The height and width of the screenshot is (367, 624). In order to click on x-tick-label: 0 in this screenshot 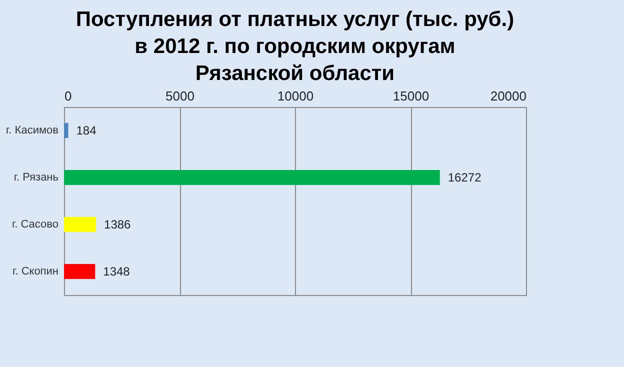, I will do `click(68, 96)`.